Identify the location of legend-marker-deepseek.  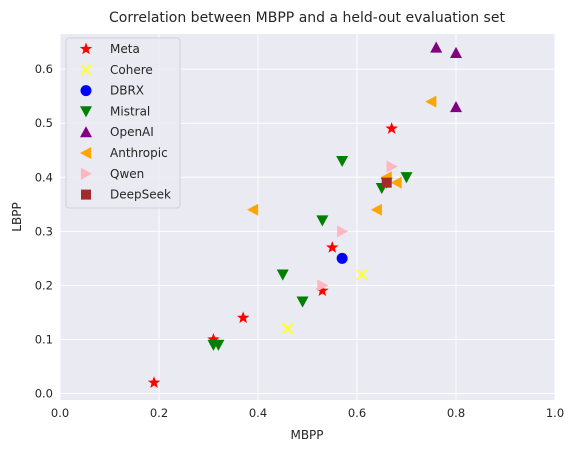
(86, 194).